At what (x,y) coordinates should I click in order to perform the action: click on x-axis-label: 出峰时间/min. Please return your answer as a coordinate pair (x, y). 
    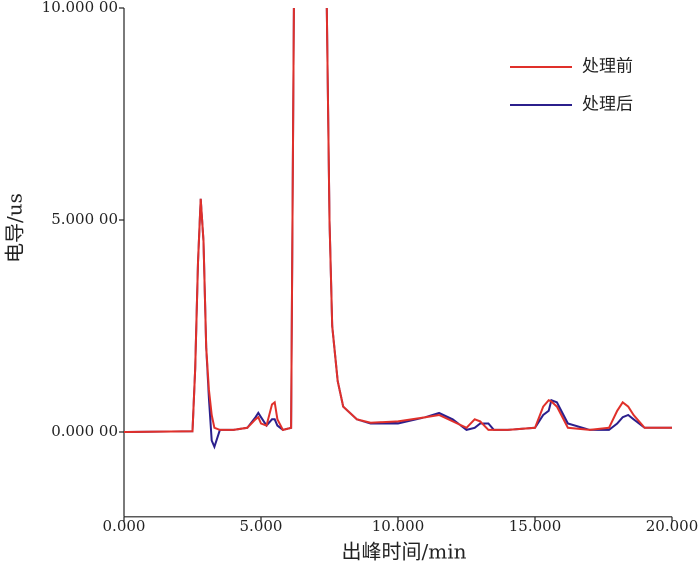
    Looking at the image, I should click on (404, 552).